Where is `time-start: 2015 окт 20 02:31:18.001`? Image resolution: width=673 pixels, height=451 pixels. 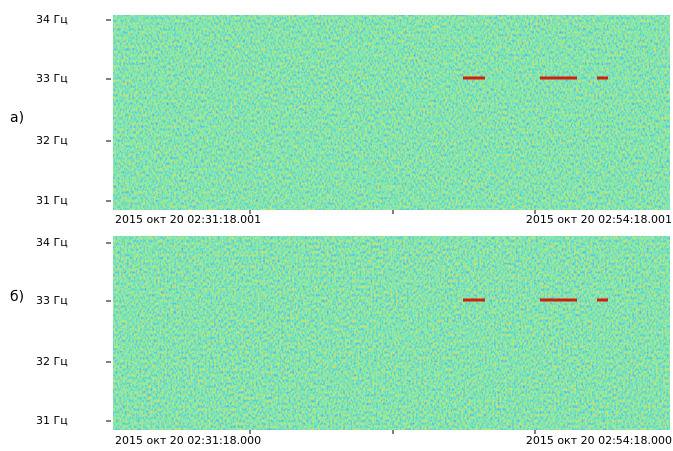
time-start: 2015 окт 20 02:31:18.001 is located at coordinates (188, 219).